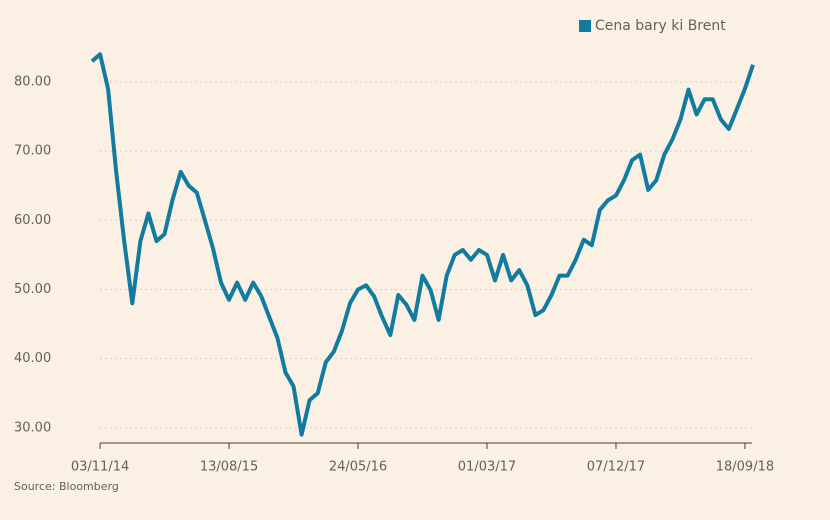 Image resolution: width=830 pixels, height=520 pixels. I want to click on y-tick-label: 60.00, so click(32, 220).